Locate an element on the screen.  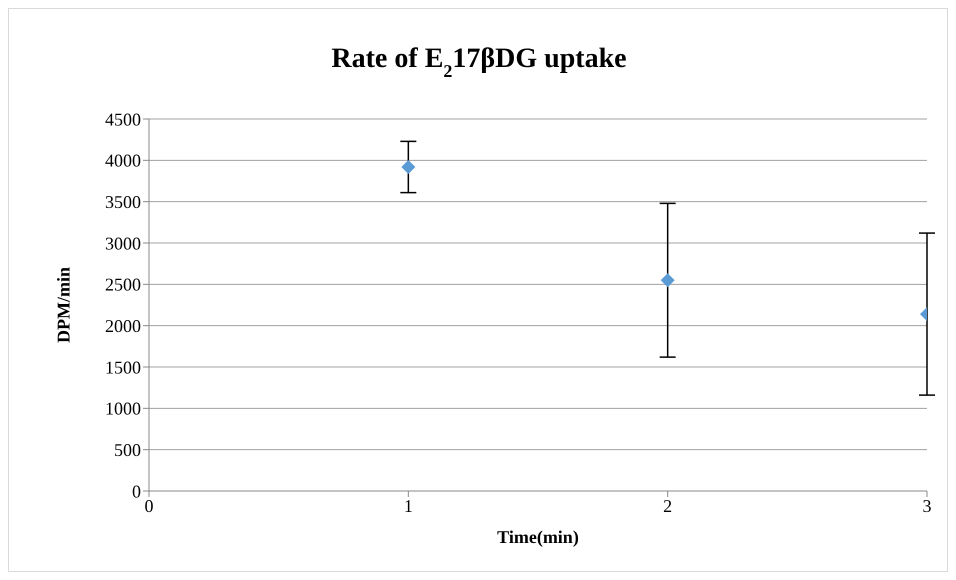
chart-title: Rate of E$_{2}$17βDG uptake is located at coordinates (479, 62).